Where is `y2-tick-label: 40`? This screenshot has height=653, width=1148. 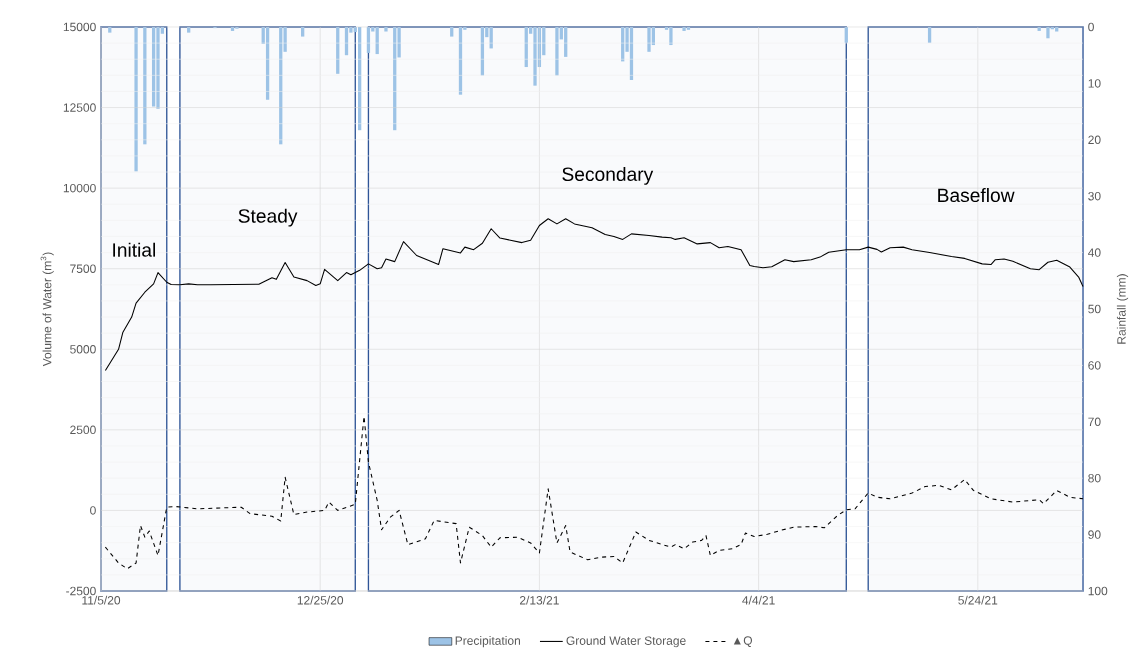
y2-tick-label: 40 is located at coordinates (1094, 252).